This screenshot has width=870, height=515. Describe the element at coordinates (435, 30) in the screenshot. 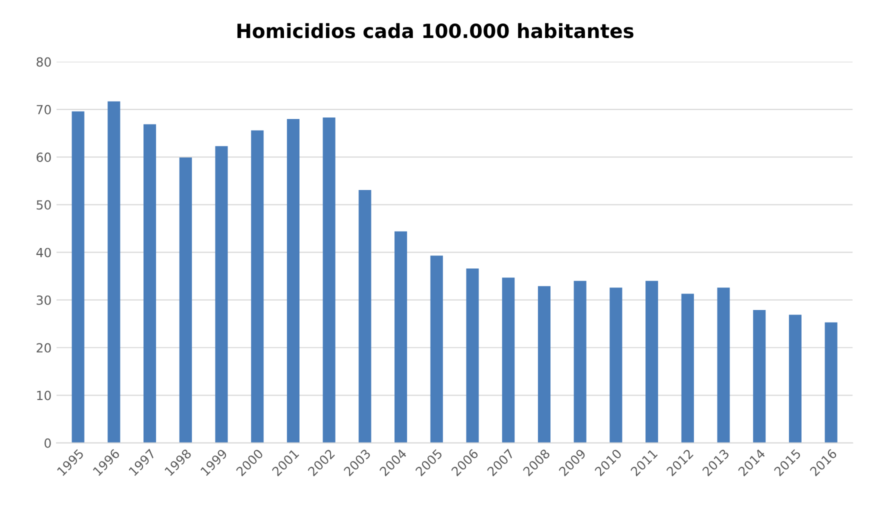

I see `chart-title: Homicidios cada 100.000 habitantes` at that location.